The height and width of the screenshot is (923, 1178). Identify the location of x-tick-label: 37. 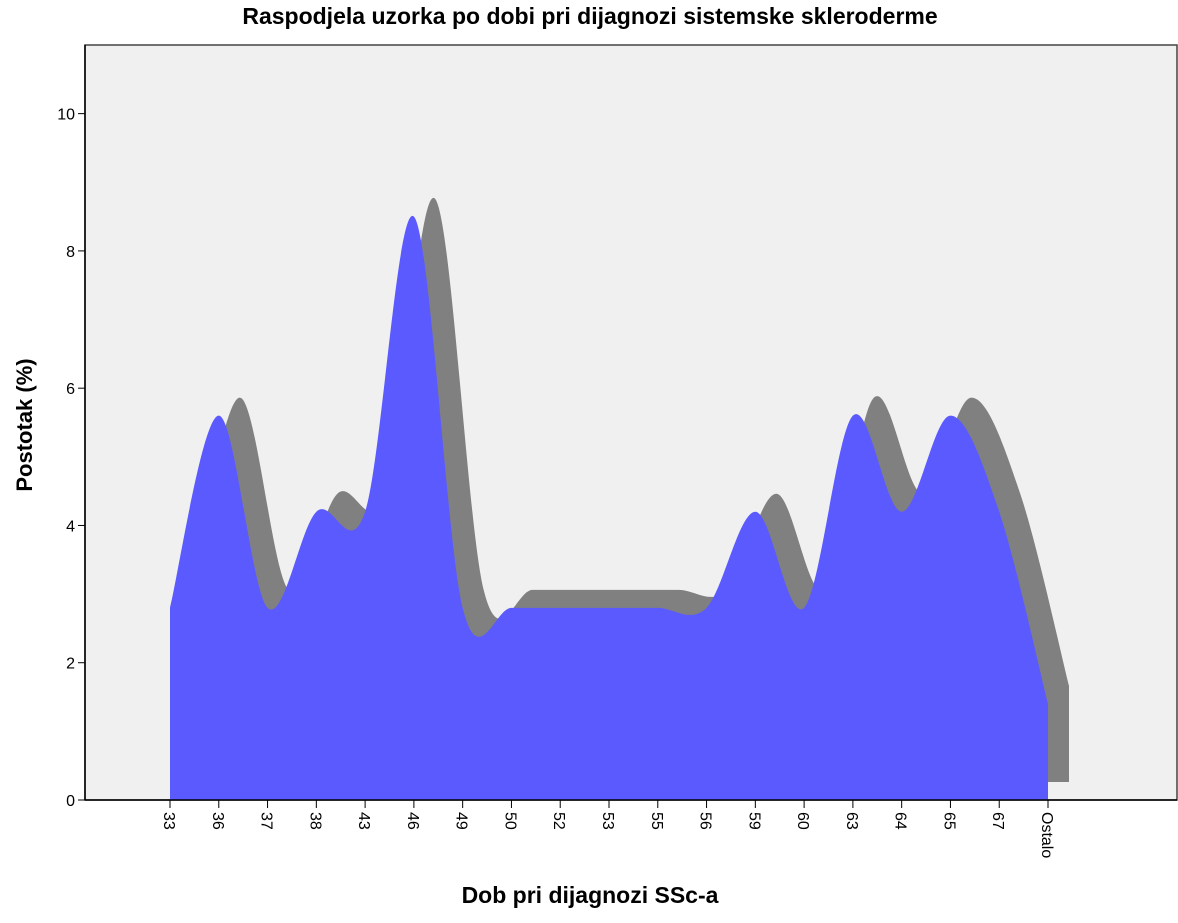
(266, 821).